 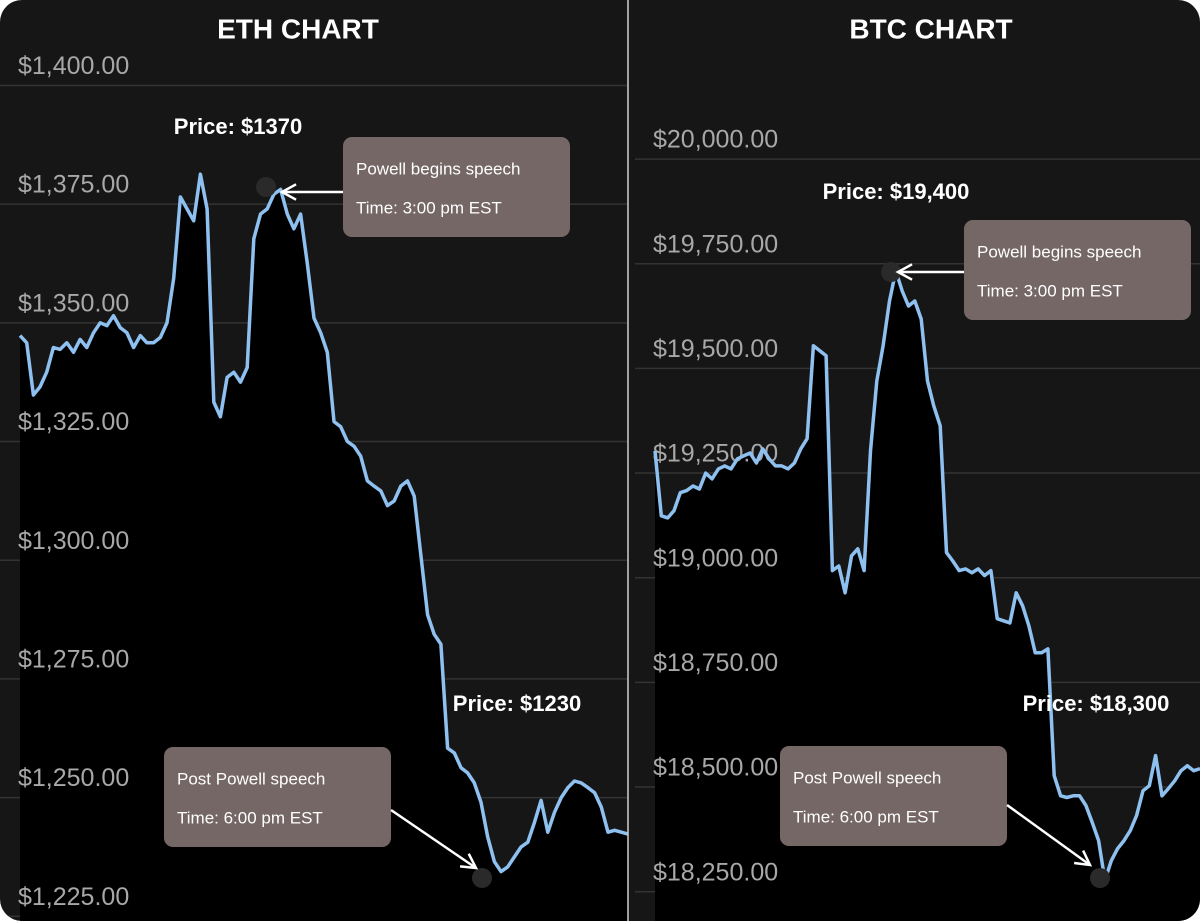 I want to click on price-label: Price: $18,300, so click(x=1096, y=703).